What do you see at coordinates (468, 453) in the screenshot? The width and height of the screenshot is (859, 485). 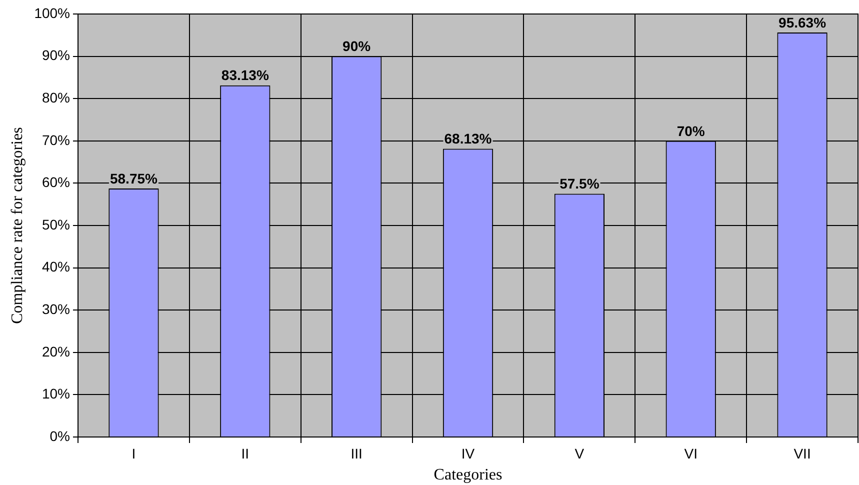 I see `x-tick-label: IV` at bounding box center [468, 453].